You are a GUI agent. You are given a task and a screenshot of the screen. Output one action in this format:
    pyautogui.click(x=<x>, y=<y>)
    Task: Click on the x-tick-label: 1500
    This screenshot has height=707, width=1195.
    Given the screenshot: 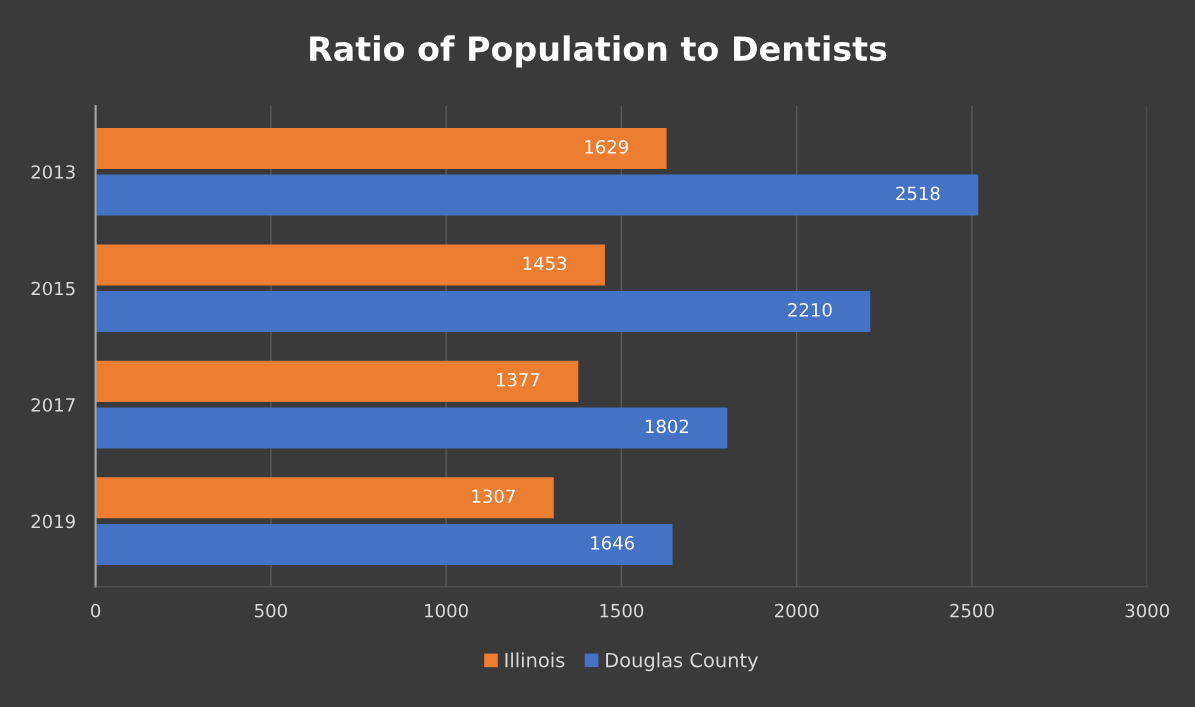 What is the action you would take?
    pyautogui.click(x=622, y=610)
    